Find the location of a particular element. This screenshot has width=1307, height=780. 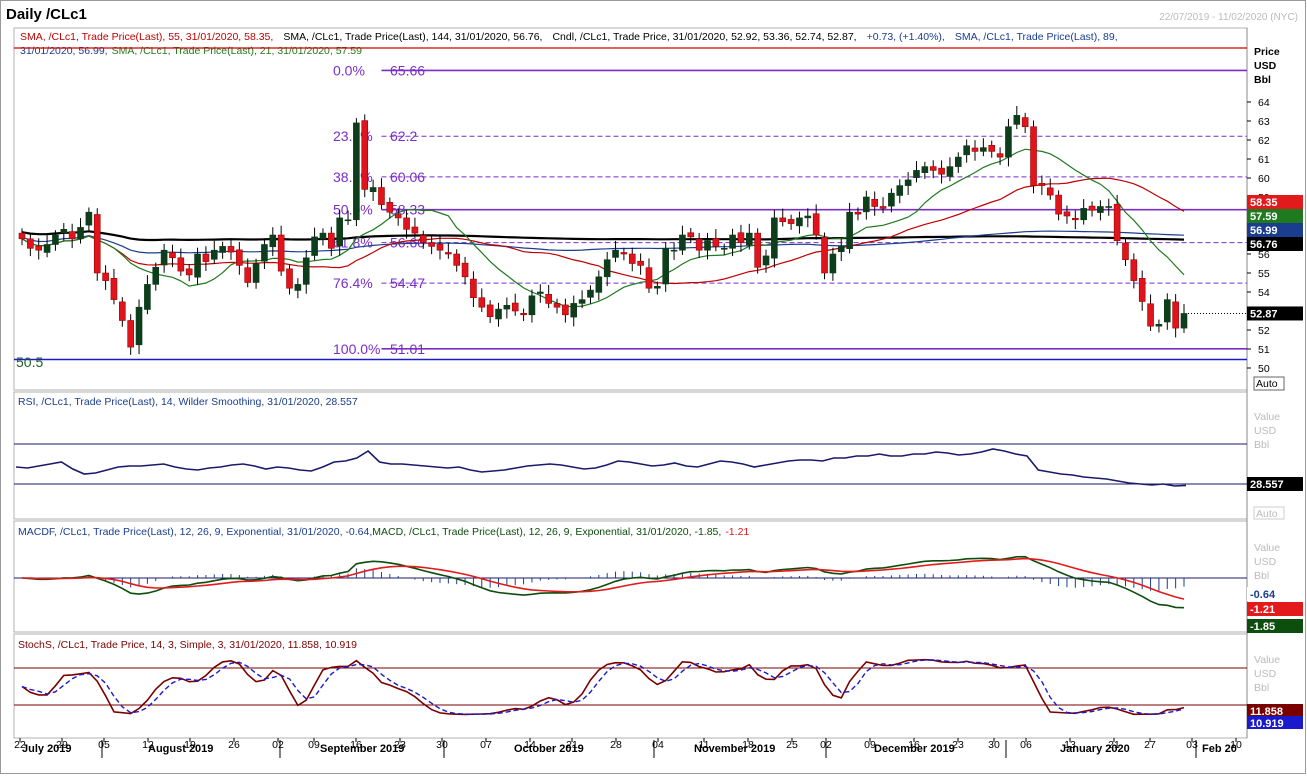

x-tick-label: 12 is located at coordinates (148, 745).